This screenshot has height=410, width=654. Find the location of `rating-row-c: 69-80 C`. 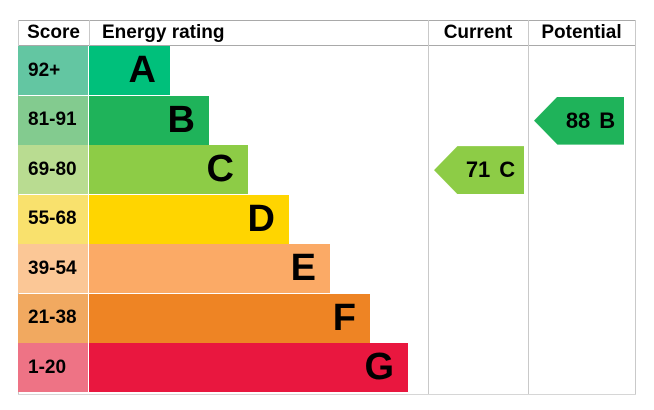

rating-row-c: 69-80 C is located at coordinates (328, 170).